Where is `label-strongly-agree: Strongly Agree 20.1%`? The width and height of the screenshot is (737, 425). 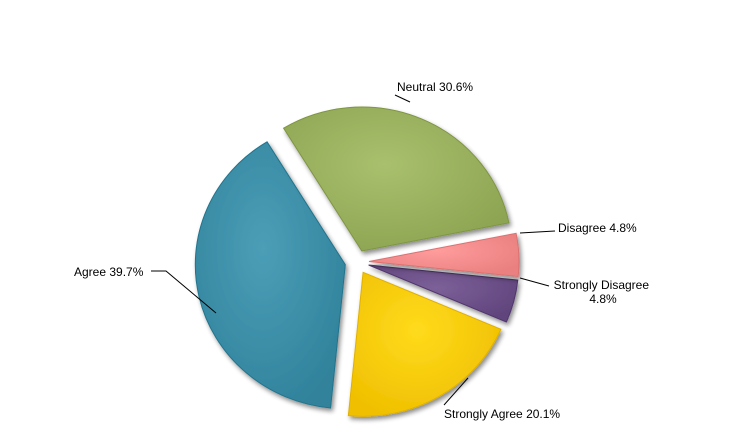 label-strongly-agree: Strongly Agree 20.1% is located at coordinates (502, 414).